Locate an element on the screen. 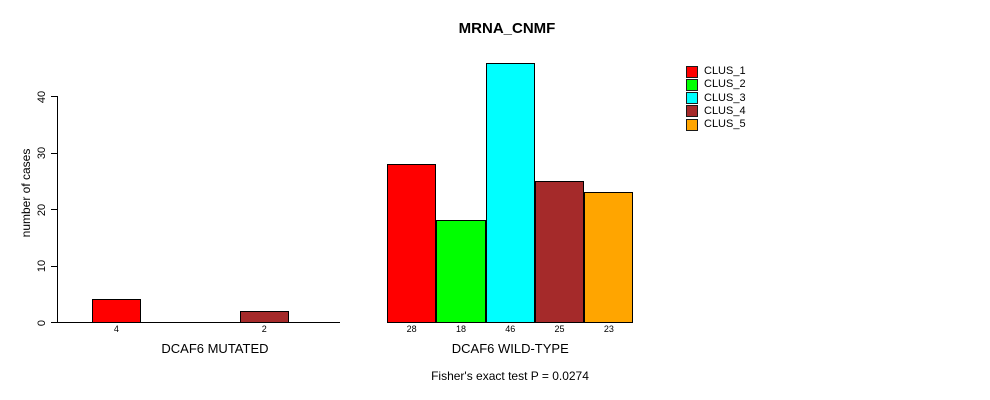 The height and width of the screenshot is (400, 990). y-axis-line is located at coordinates (57, 209).